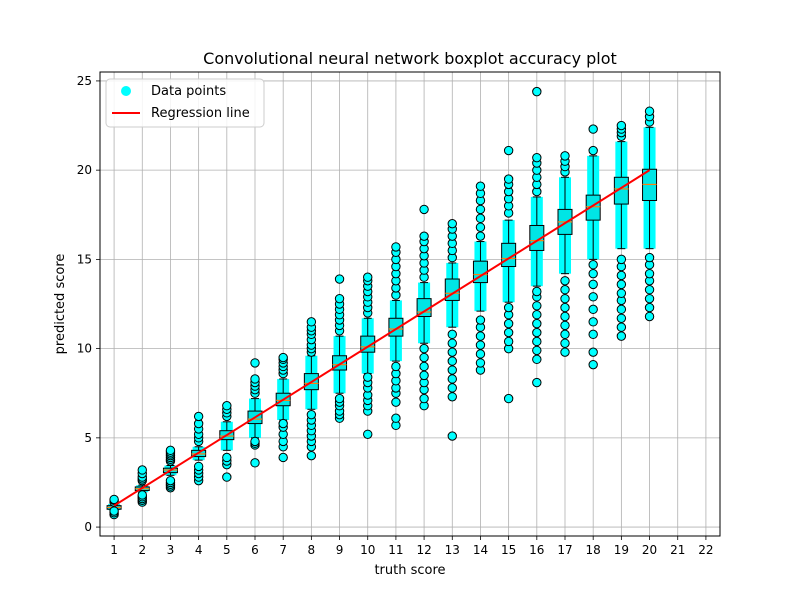 This screenshot has width=800, height=600. What do you see at coordinates (312, 550) in the screenshot?
I see `x-tick-label: 8` at bounding box center [312, 550].